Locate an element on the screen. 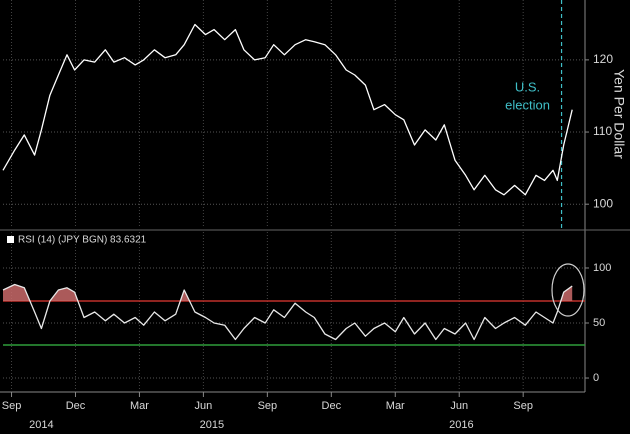 The width and height of the screenshot is (630, 434). year-label: 2016 is located at coordinates (461, 425).